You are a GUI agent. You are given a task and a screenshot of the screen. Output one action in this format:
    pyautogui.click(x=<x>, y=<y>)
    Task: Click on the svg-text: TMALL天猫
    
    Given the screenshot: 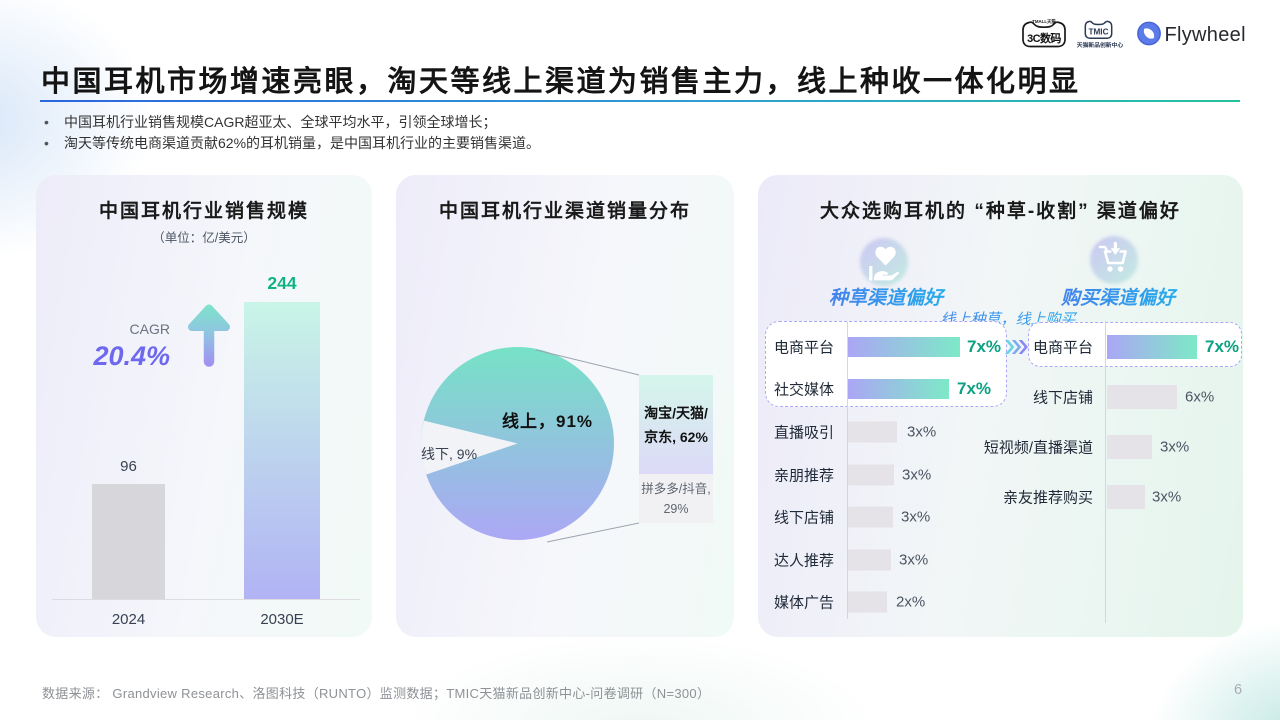 What is the action you would take?
    pyautogui.click(x=1044, y=21)
    